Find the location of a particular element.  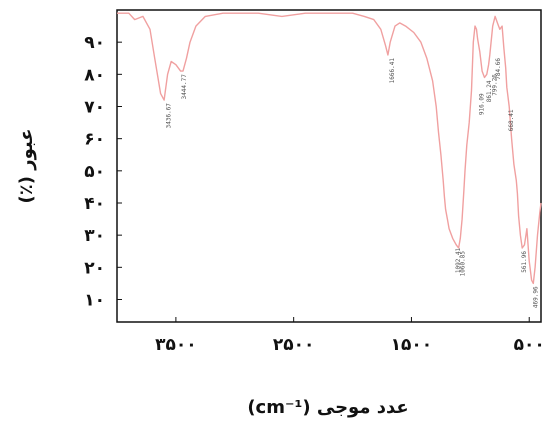

peak-label-1: 3444.77 is located at coordinates (184, 87).